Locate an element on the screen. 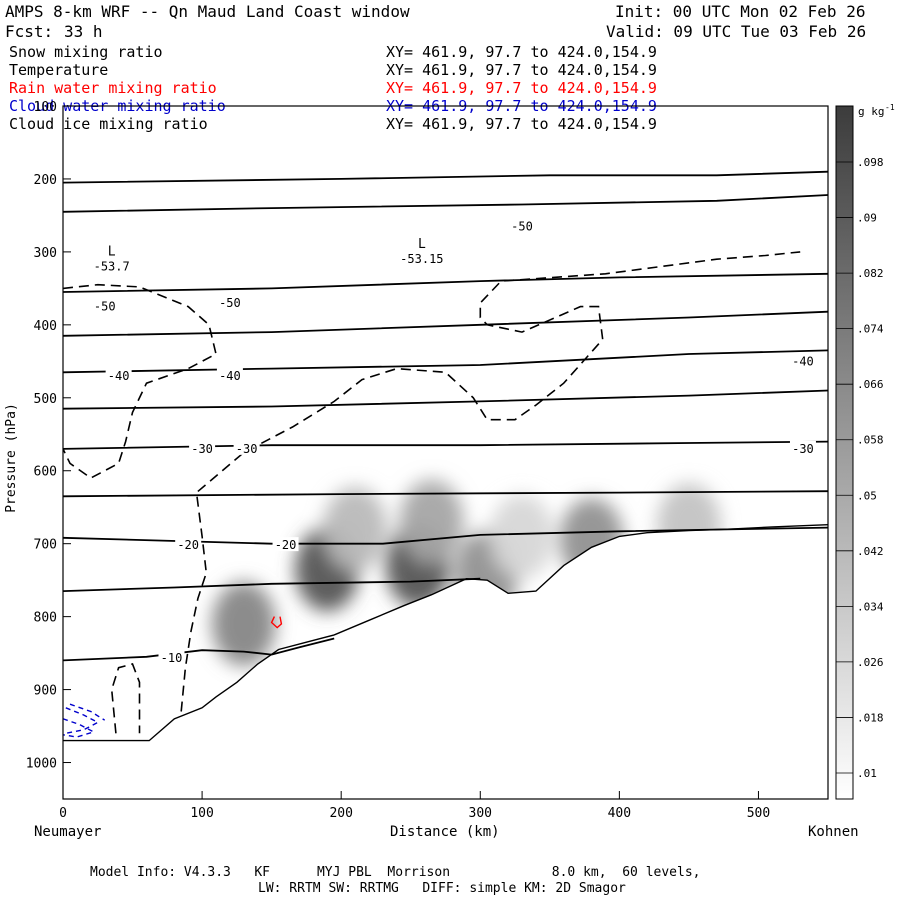 This screenshot has width=900, height=900. y-tick-label: 100 is located at coordinates (45, 107).